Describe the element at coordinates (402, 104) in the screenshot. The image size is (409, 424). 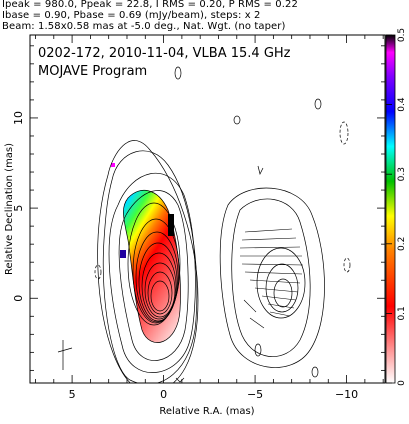
I see `colorbar-tick-label: 0.4` at that location.